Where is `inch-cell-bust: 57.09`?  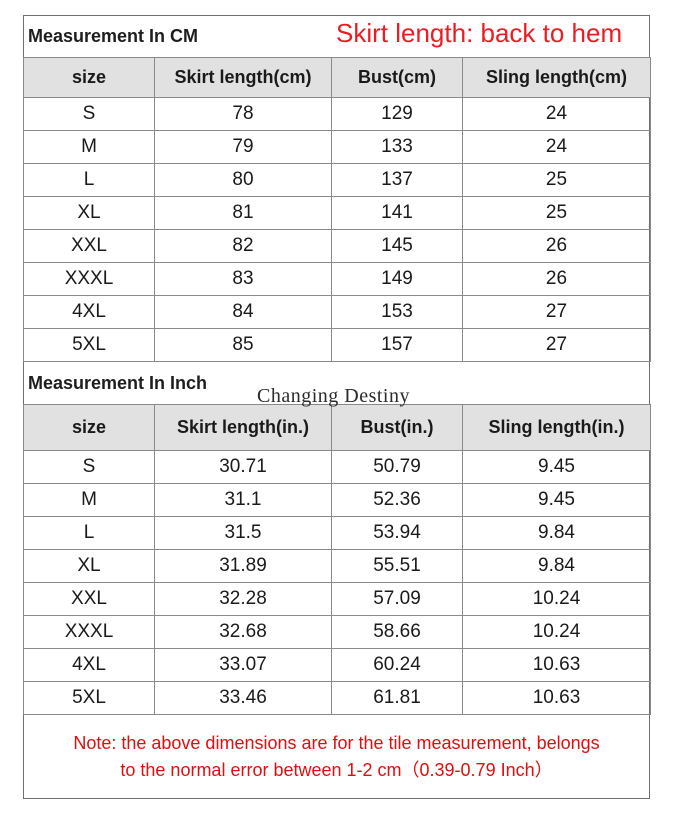
inch-cell-bust: 57.09 is located at coordinates (397, 599).